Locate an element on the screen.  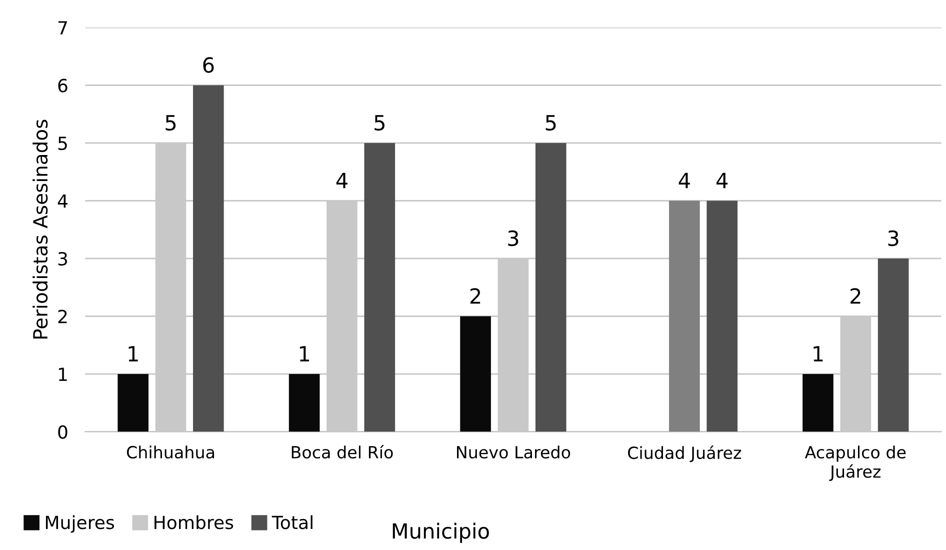
y-axis-title: Periodistas Asesinados is located at coordinates (40, 229).